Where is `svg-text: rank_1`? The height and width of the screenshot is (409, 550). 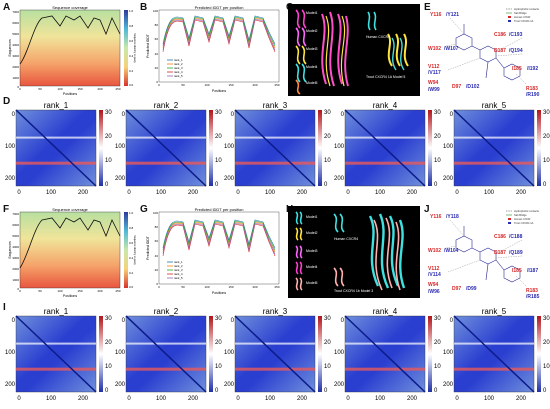 svg-text: rank_1 is located at coordinates (178, 262).